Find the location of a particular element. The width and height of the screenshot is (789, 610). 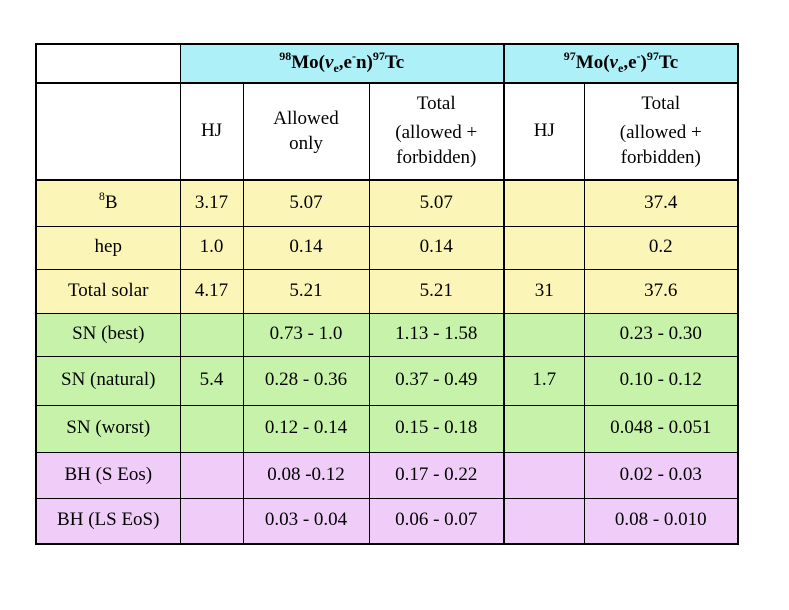

col-allowed-only: Allowed only is located at coordinates (306, 131).